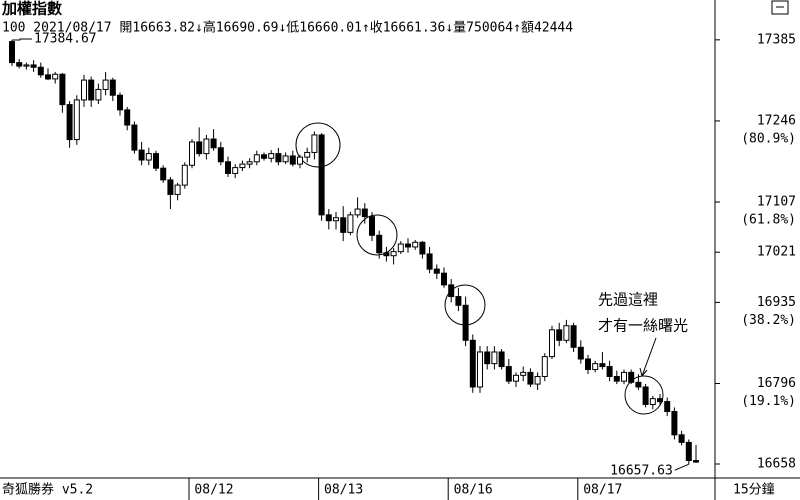 Image resolution: width=800 pixels, height=500 pixels. Describe the element at coordinates (776, 252) in the screenshot. I see `y-tick-label: 17021` at that location.